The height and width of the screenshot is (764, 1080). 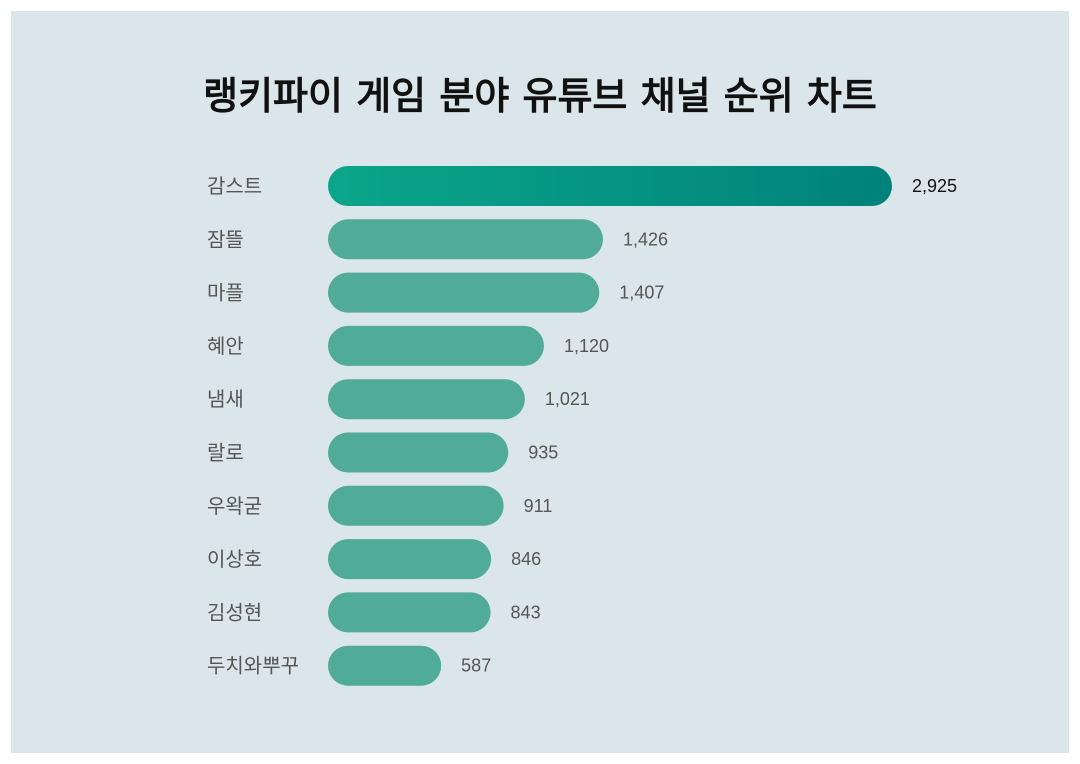 What do you see at coordinates (225, 399) in the screenshot?
I see `category-label: 냄새` at bounding box center [225, 399].